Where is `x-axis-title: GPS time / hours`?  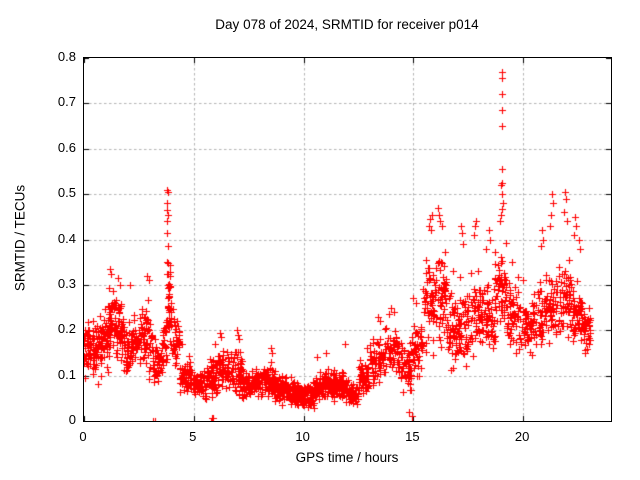
x-axis-title: GPS time / hours is located at coordinates (347, 457).